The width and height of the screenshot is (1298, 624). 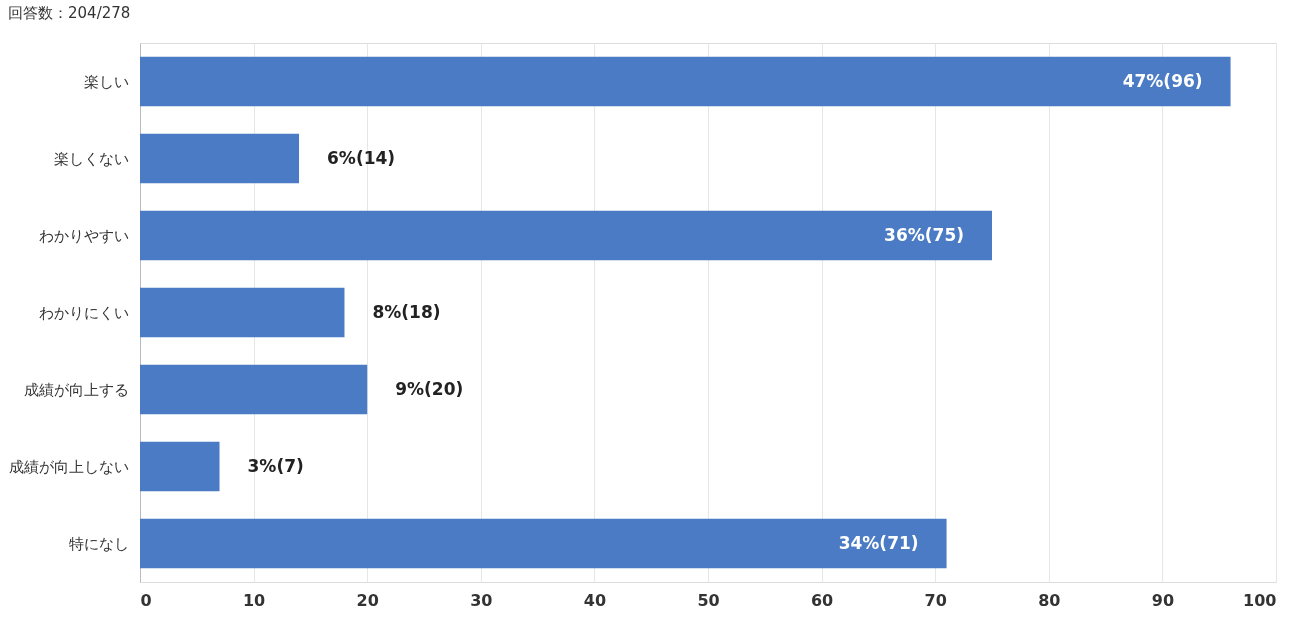 What do you see at coordinates (1260, 600) in the screenshot?
I see `x-tick-label: 100` at bounding box center [1260, 600].